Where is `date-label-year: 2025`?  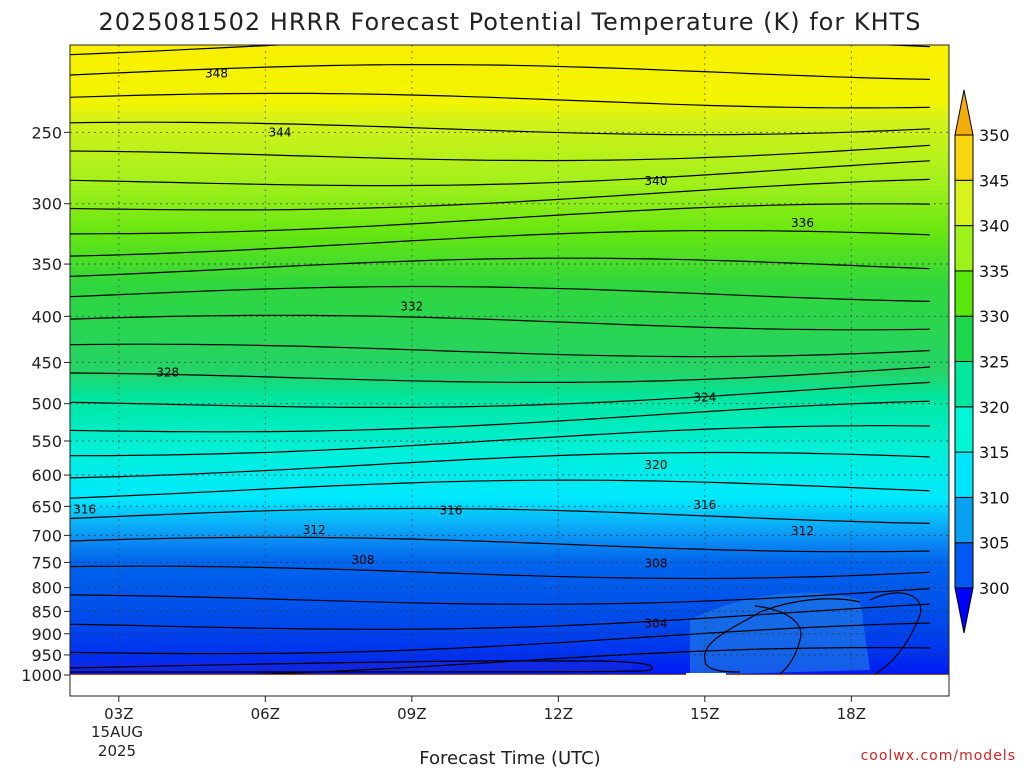 date-label-year: 2025 is located at coordinates (117, 751).